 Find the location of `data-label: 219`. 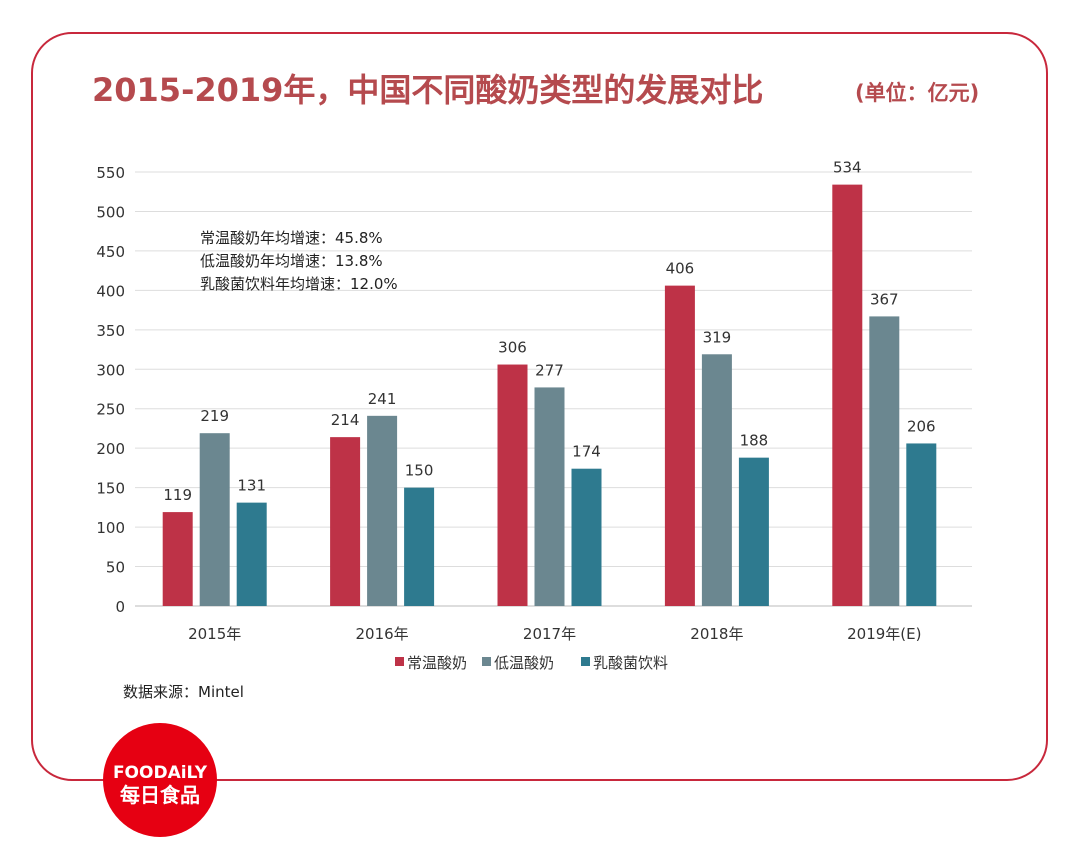

data-label: 219 is located at coordinates (214, 416).